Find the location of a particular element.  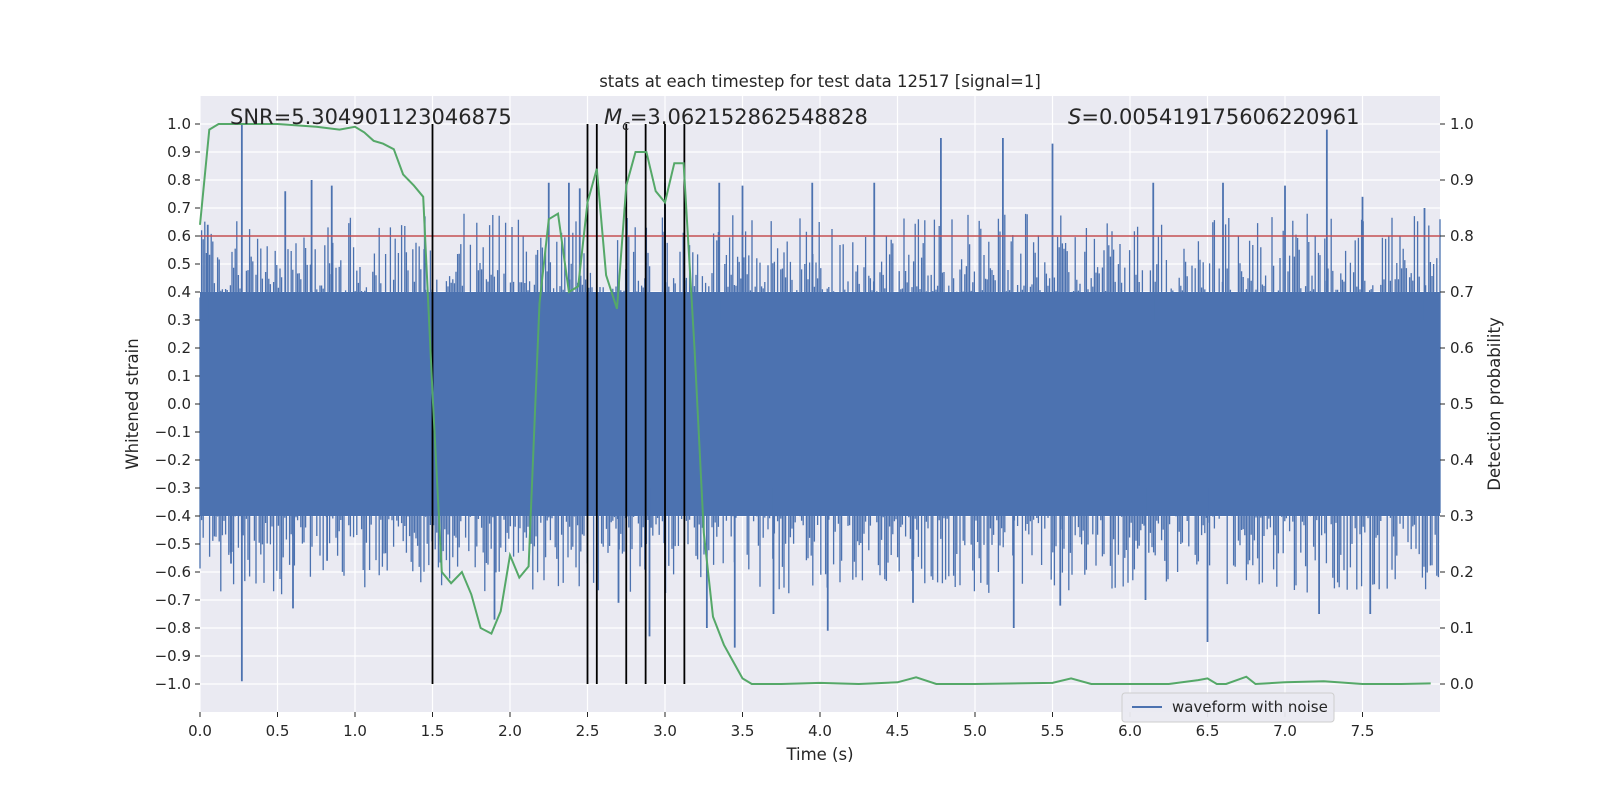

s-annotation: S=0.005419175606220961 is located at coordinates (1213, 117).